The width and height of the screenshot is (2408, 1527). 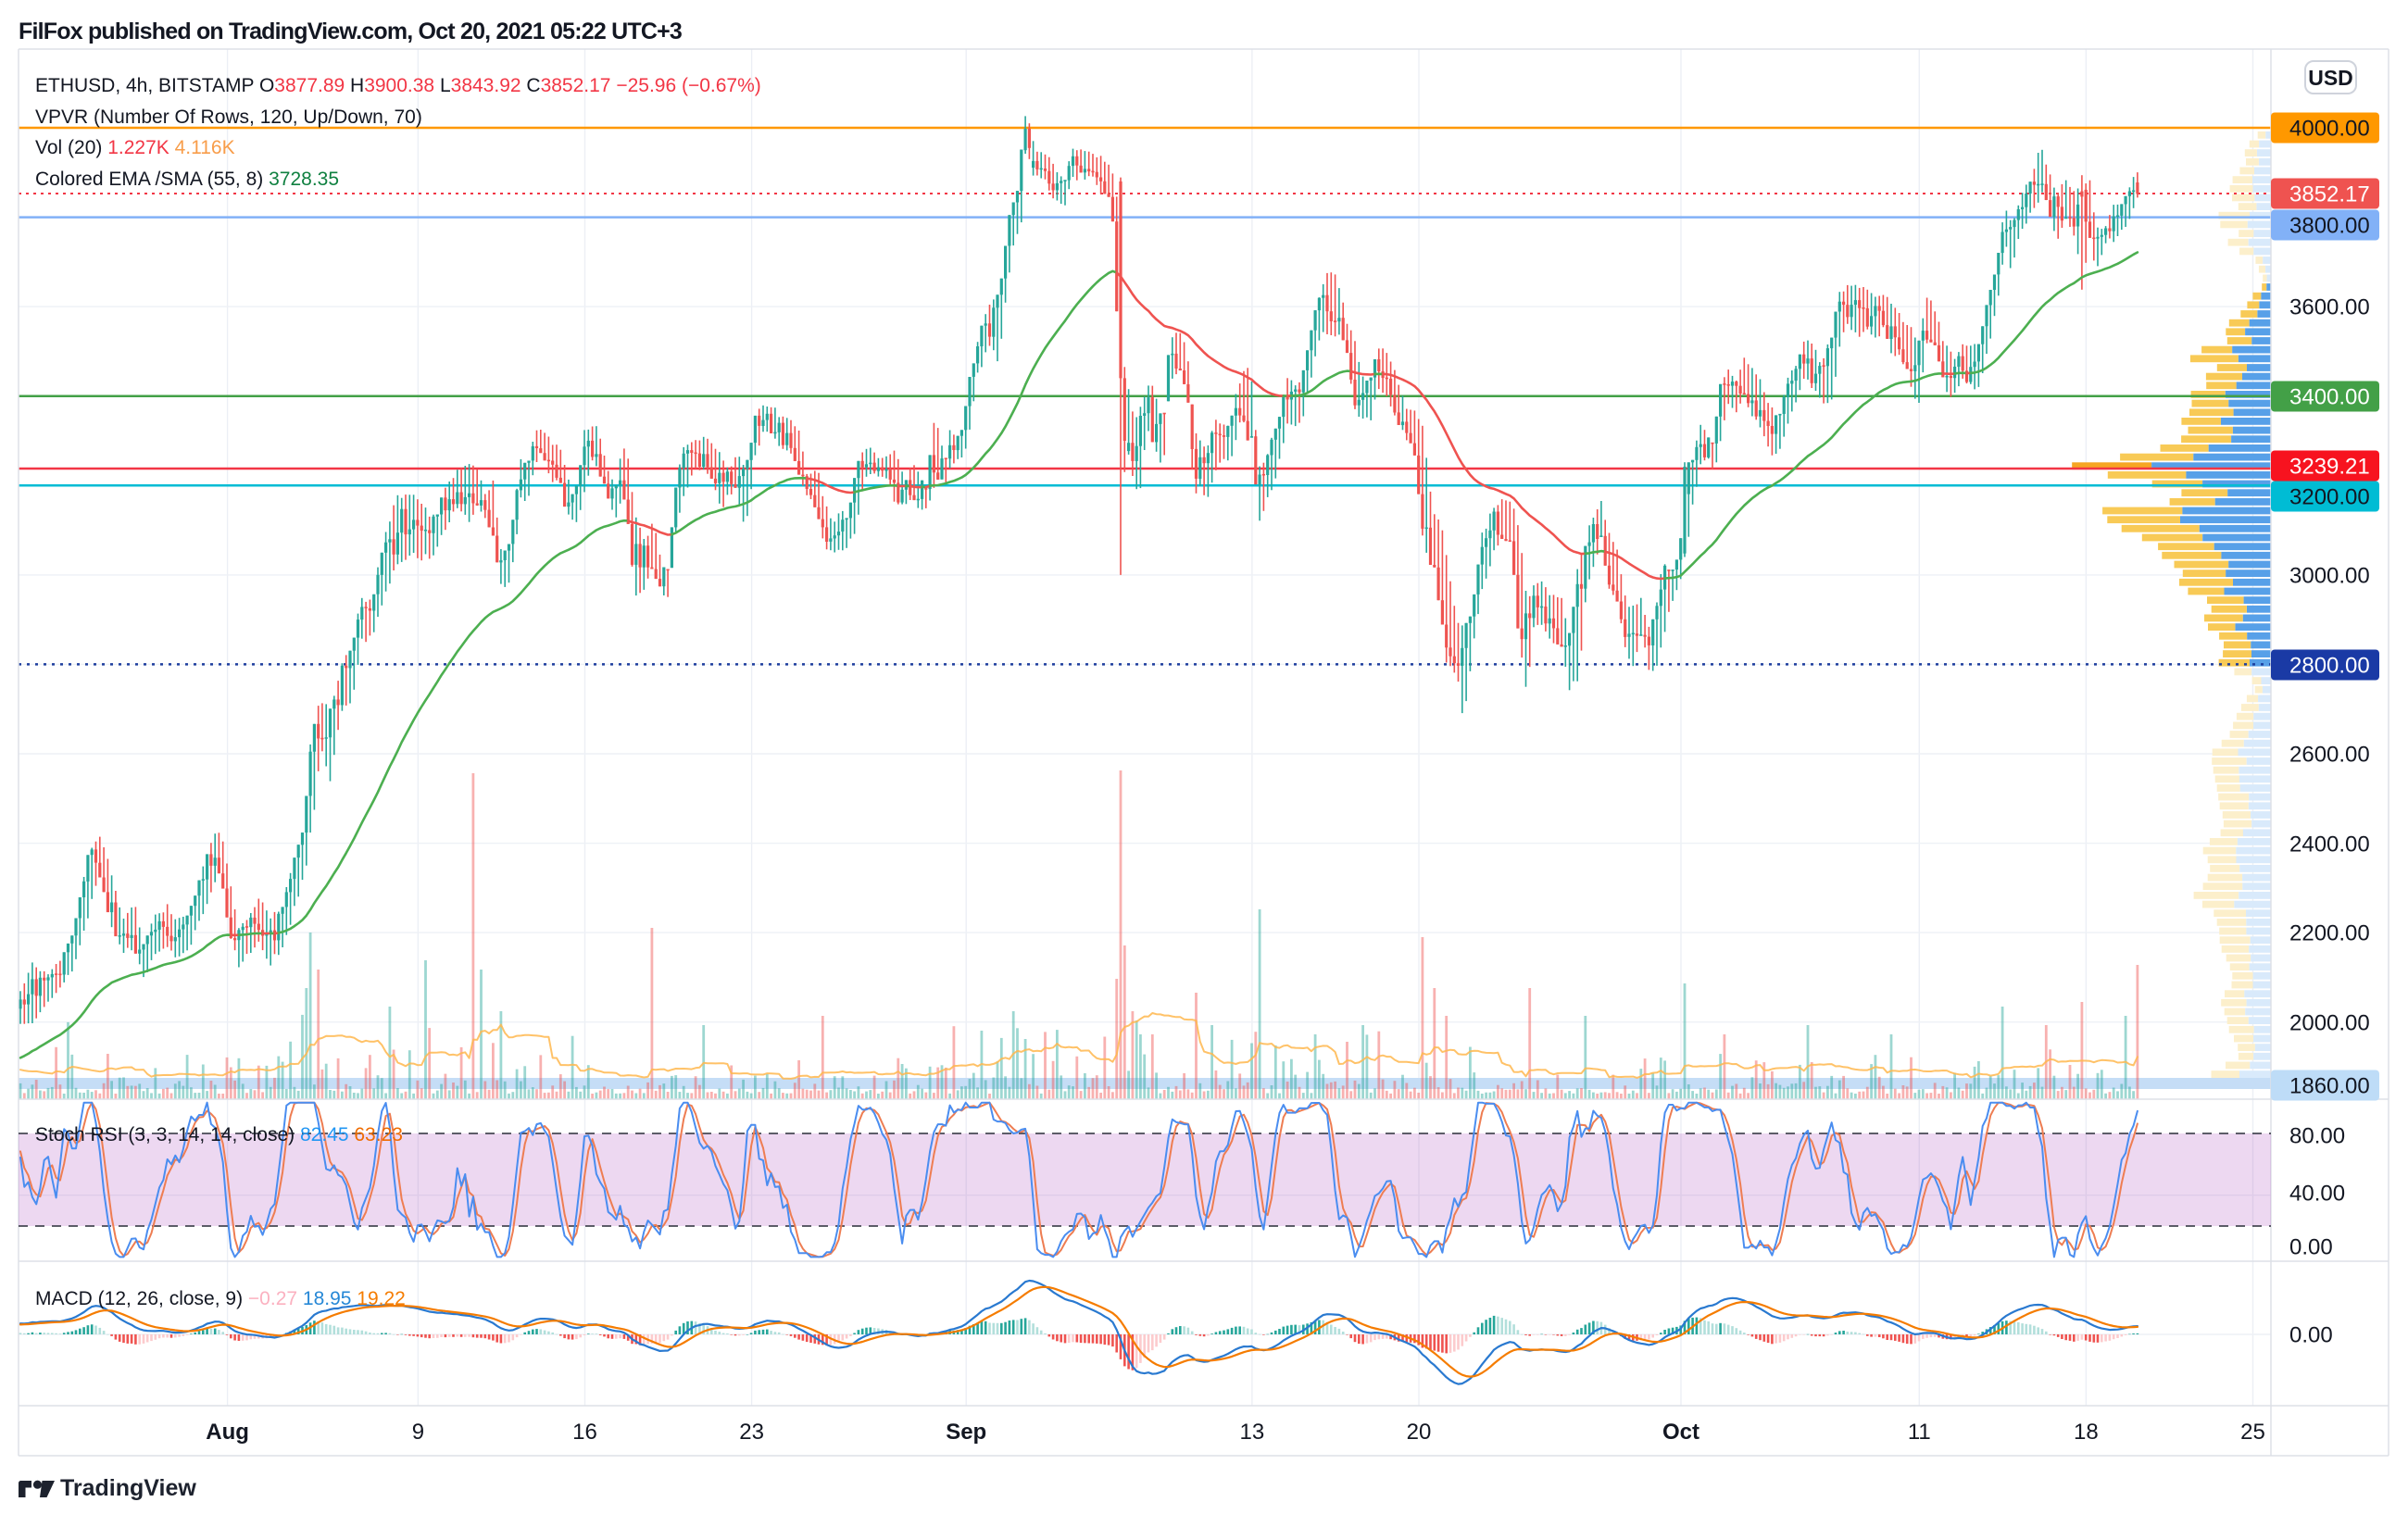 What do you see at coordinates (966, 1432) in the screenshot?
I see `svg-text: Sep` at bounding box center [966, 1432].